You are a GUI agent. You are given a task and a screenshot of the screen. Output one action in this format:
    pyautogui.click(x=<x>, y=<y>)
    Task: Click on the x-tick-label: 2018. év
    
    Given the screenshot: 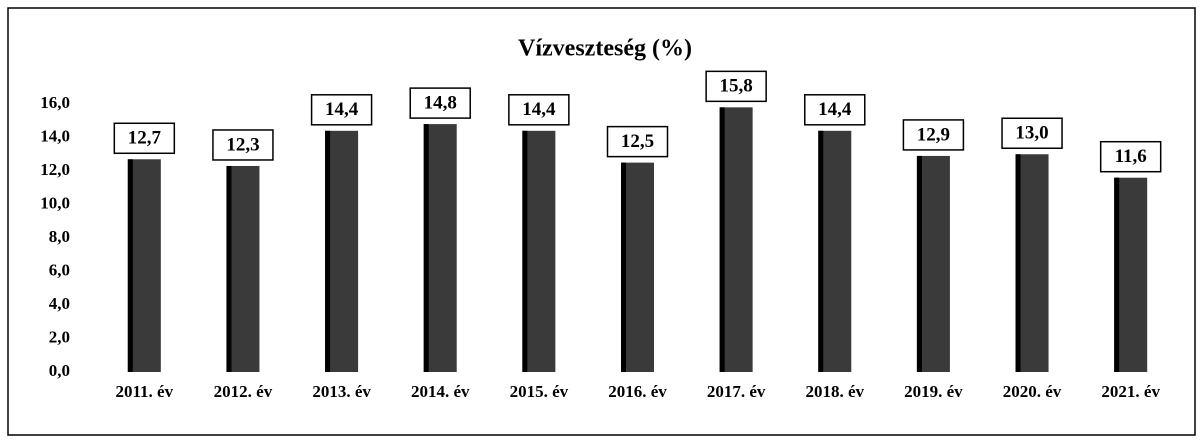 What is the action you would take?
    pyautogui.click(x=834, y=391)
    